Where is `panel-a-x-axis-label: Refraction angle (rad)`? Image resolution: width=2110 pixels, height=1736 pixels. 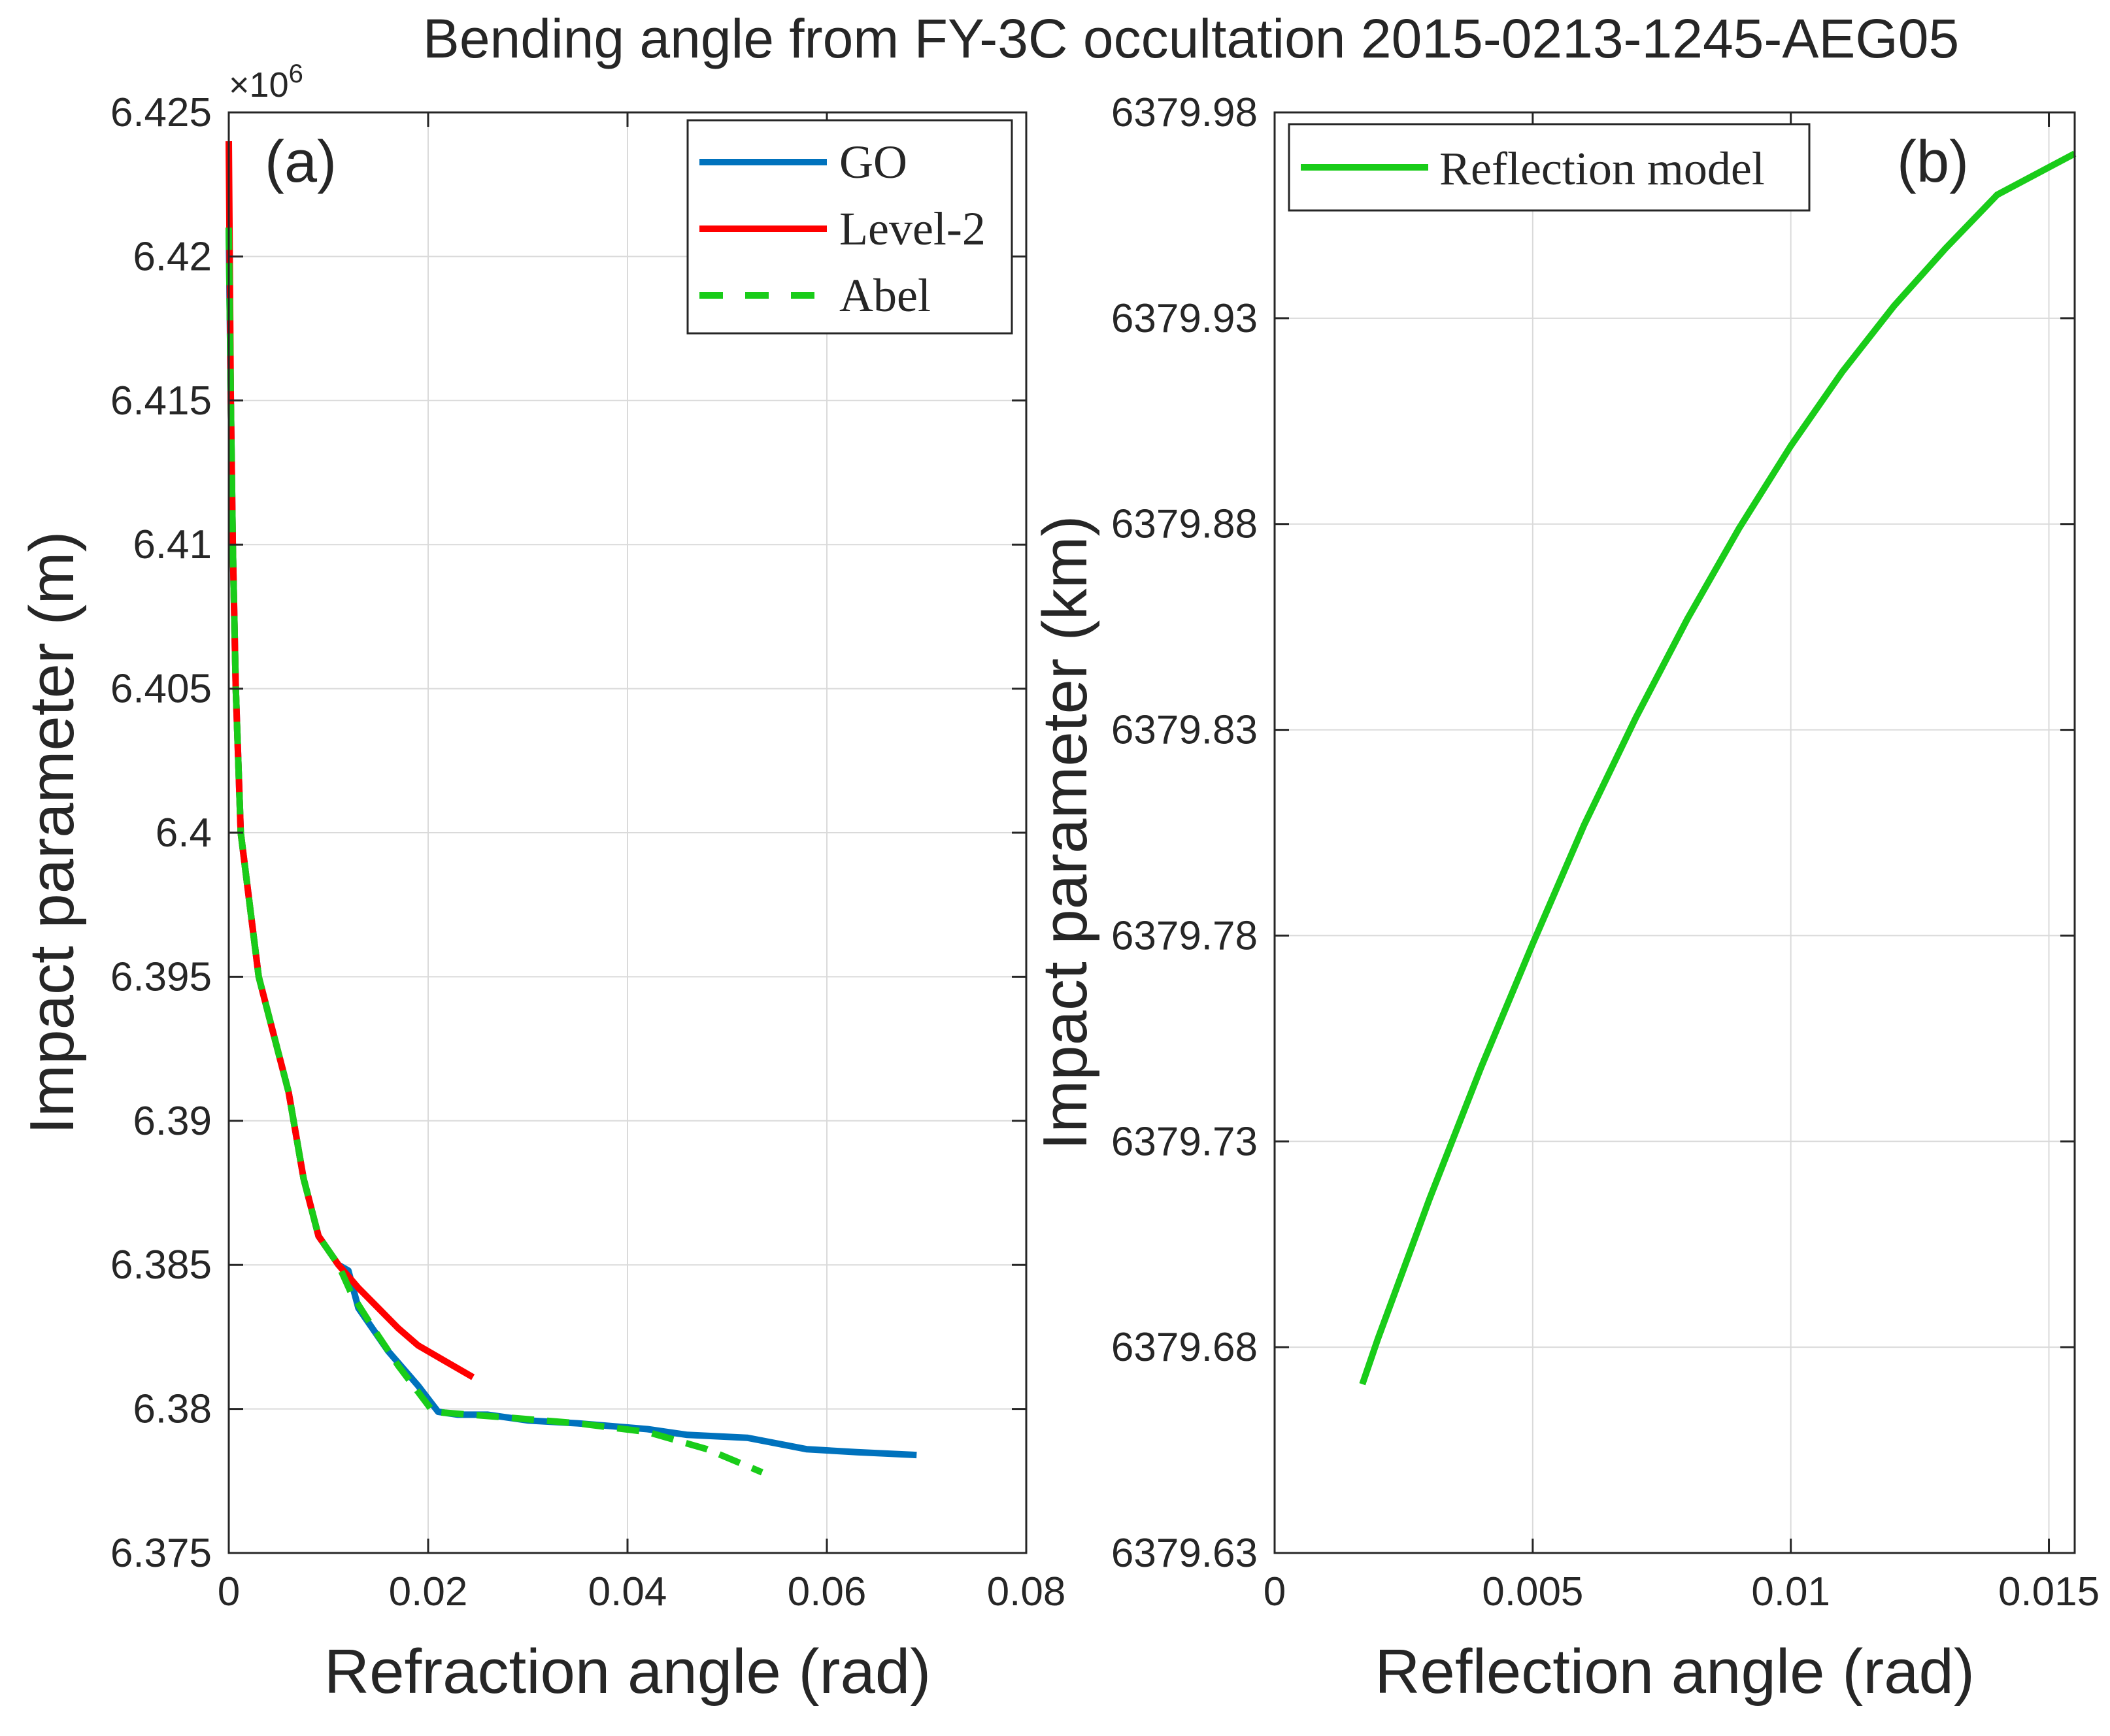
panel-a-x-axis-label: Refraction angle (rad) is located at coordinates (627, 1672).